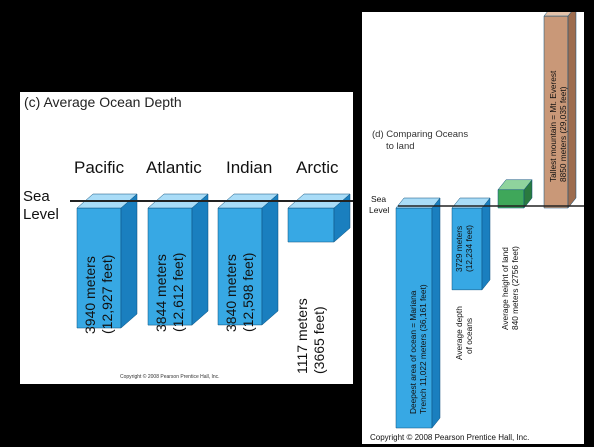  Describe the element at coordinates (169, 292) in the screenshot. I see `atlantic-depth-label: 3844 meters (12,612 feet)` at that location.